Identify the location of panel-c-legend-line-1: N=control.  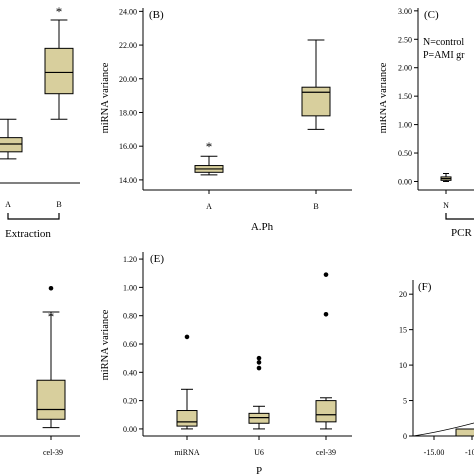
(443, 42).